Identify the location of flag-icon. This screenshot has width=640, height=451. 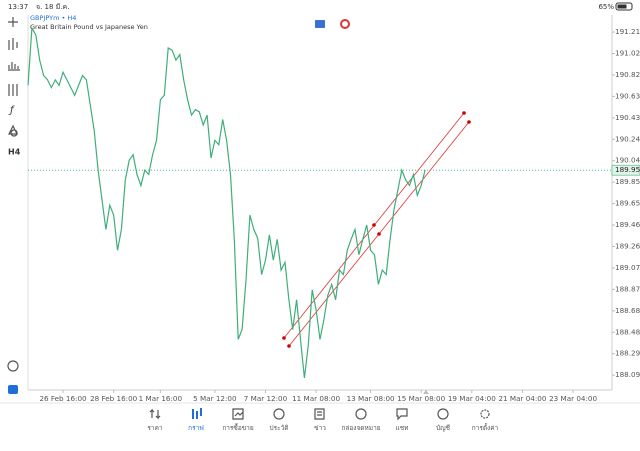
(320, 24).